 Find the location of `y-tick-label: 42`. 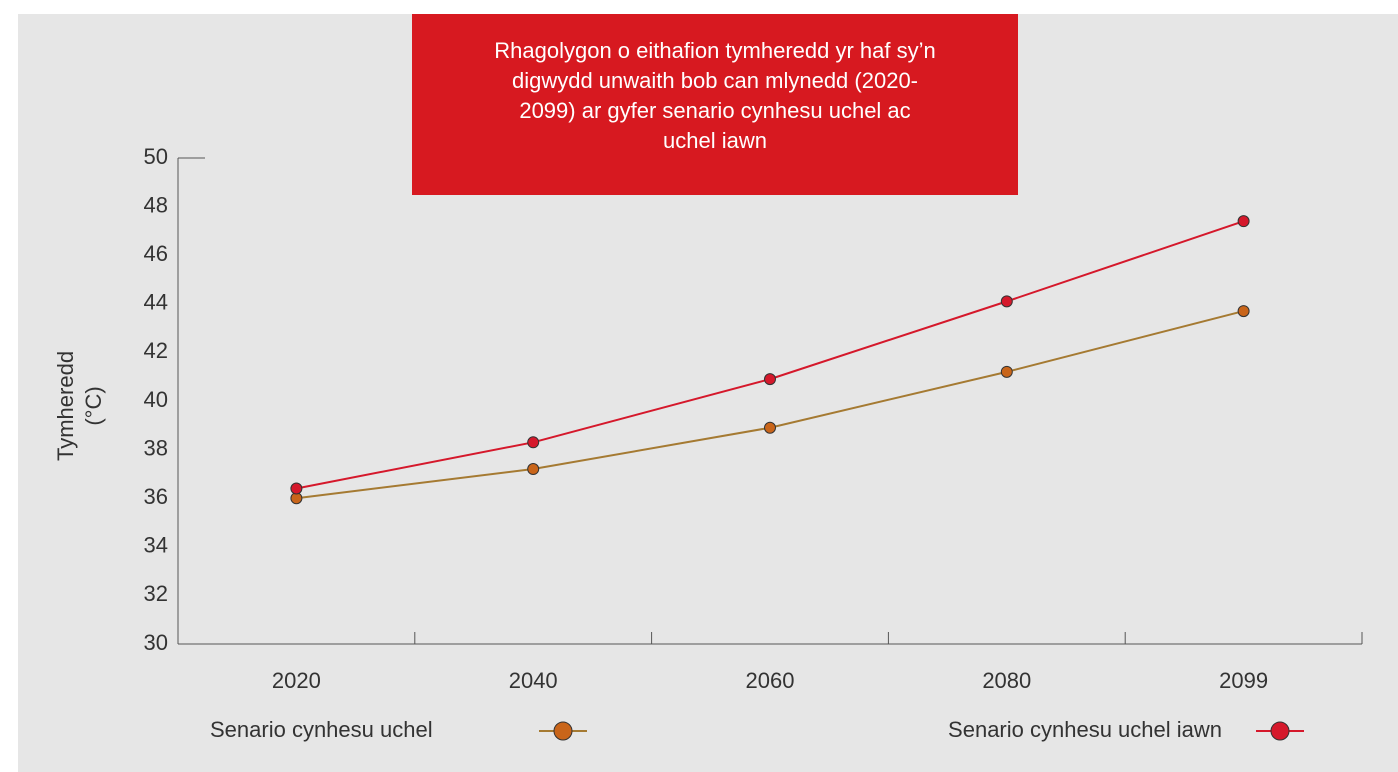

y-tick-label: 42 is located at coordinates (156, 350).